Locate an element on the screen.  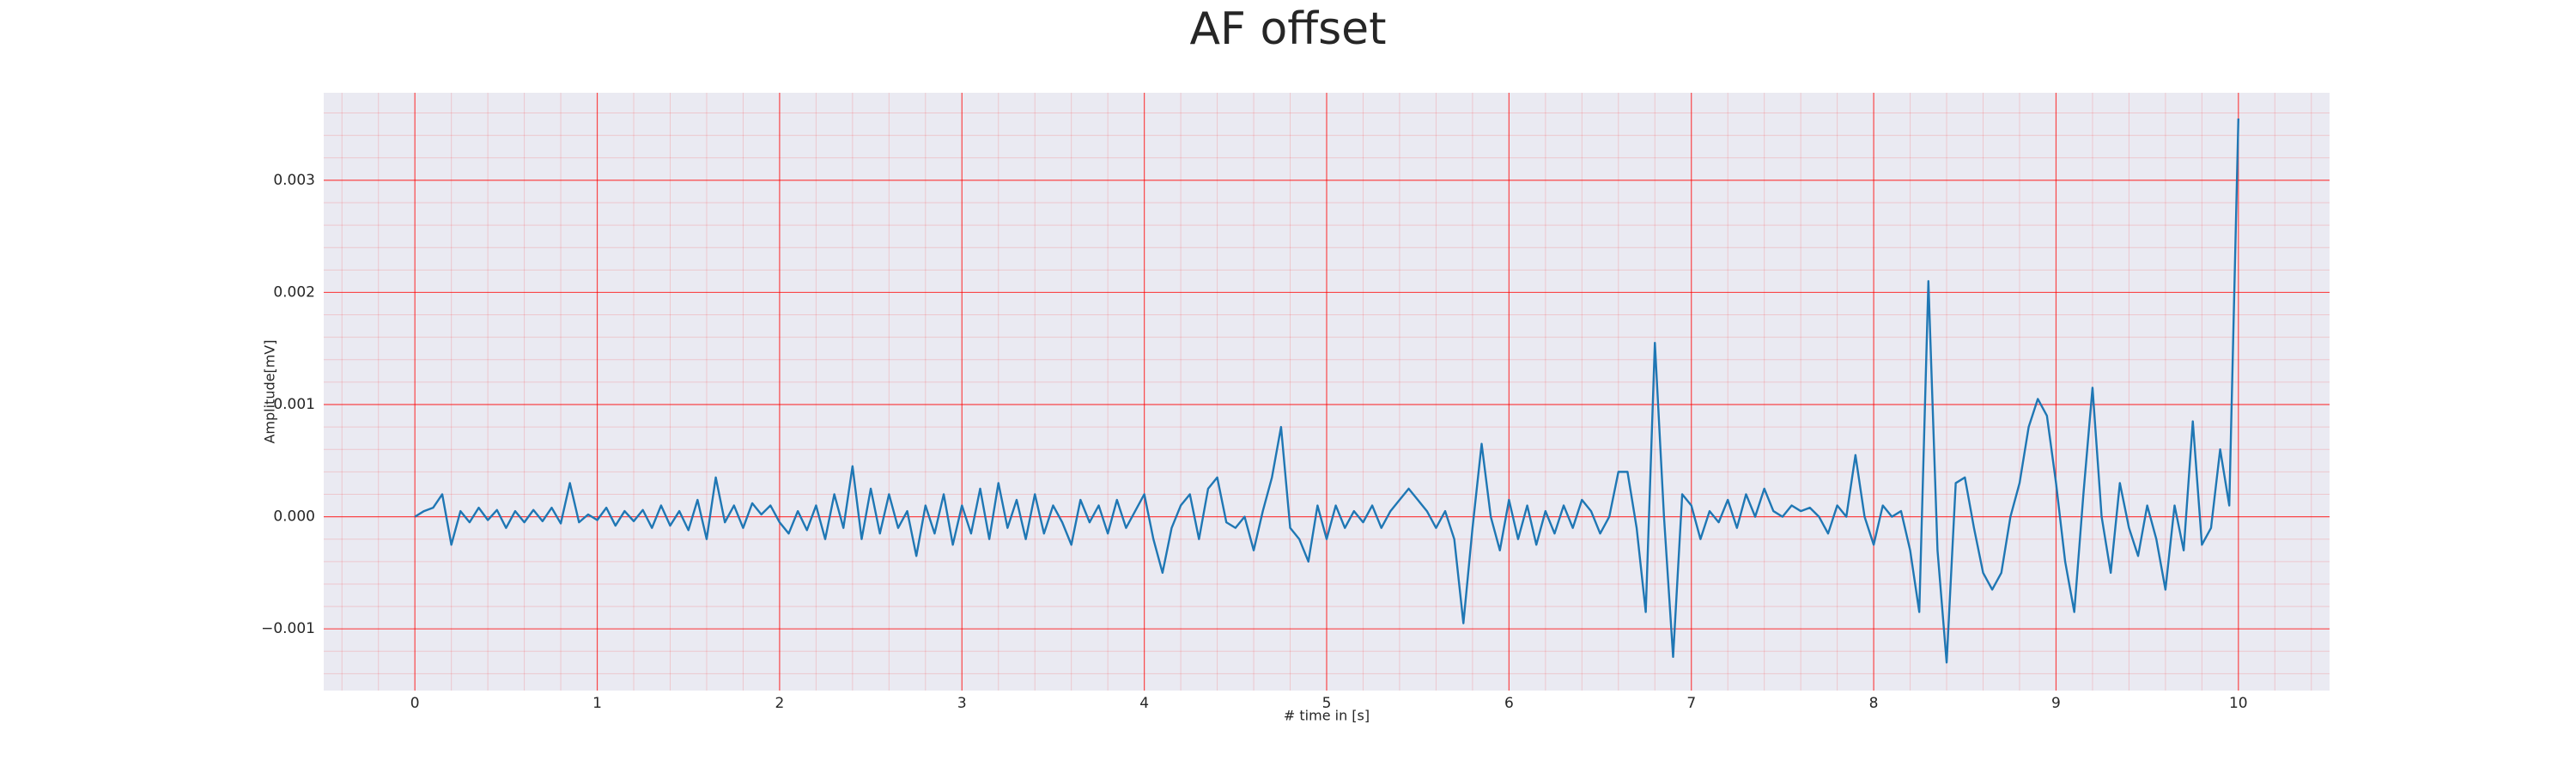
y-tick-label: 0.003 is located at coordinates (294, 180).